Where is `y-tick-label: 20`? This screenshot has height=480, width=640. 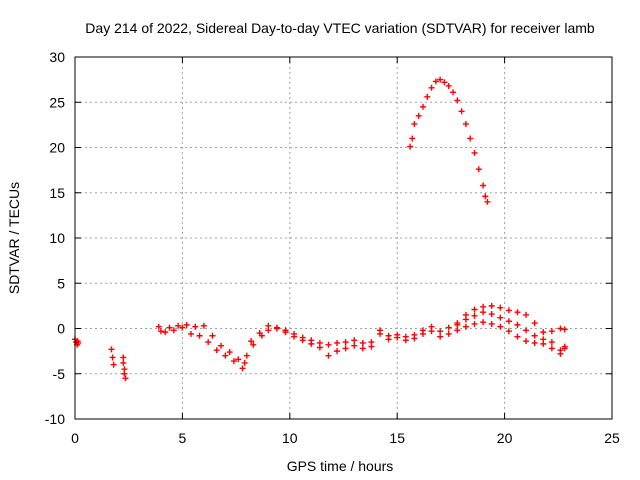 y-tick-label: 20 is located at coordinates (57, 148).